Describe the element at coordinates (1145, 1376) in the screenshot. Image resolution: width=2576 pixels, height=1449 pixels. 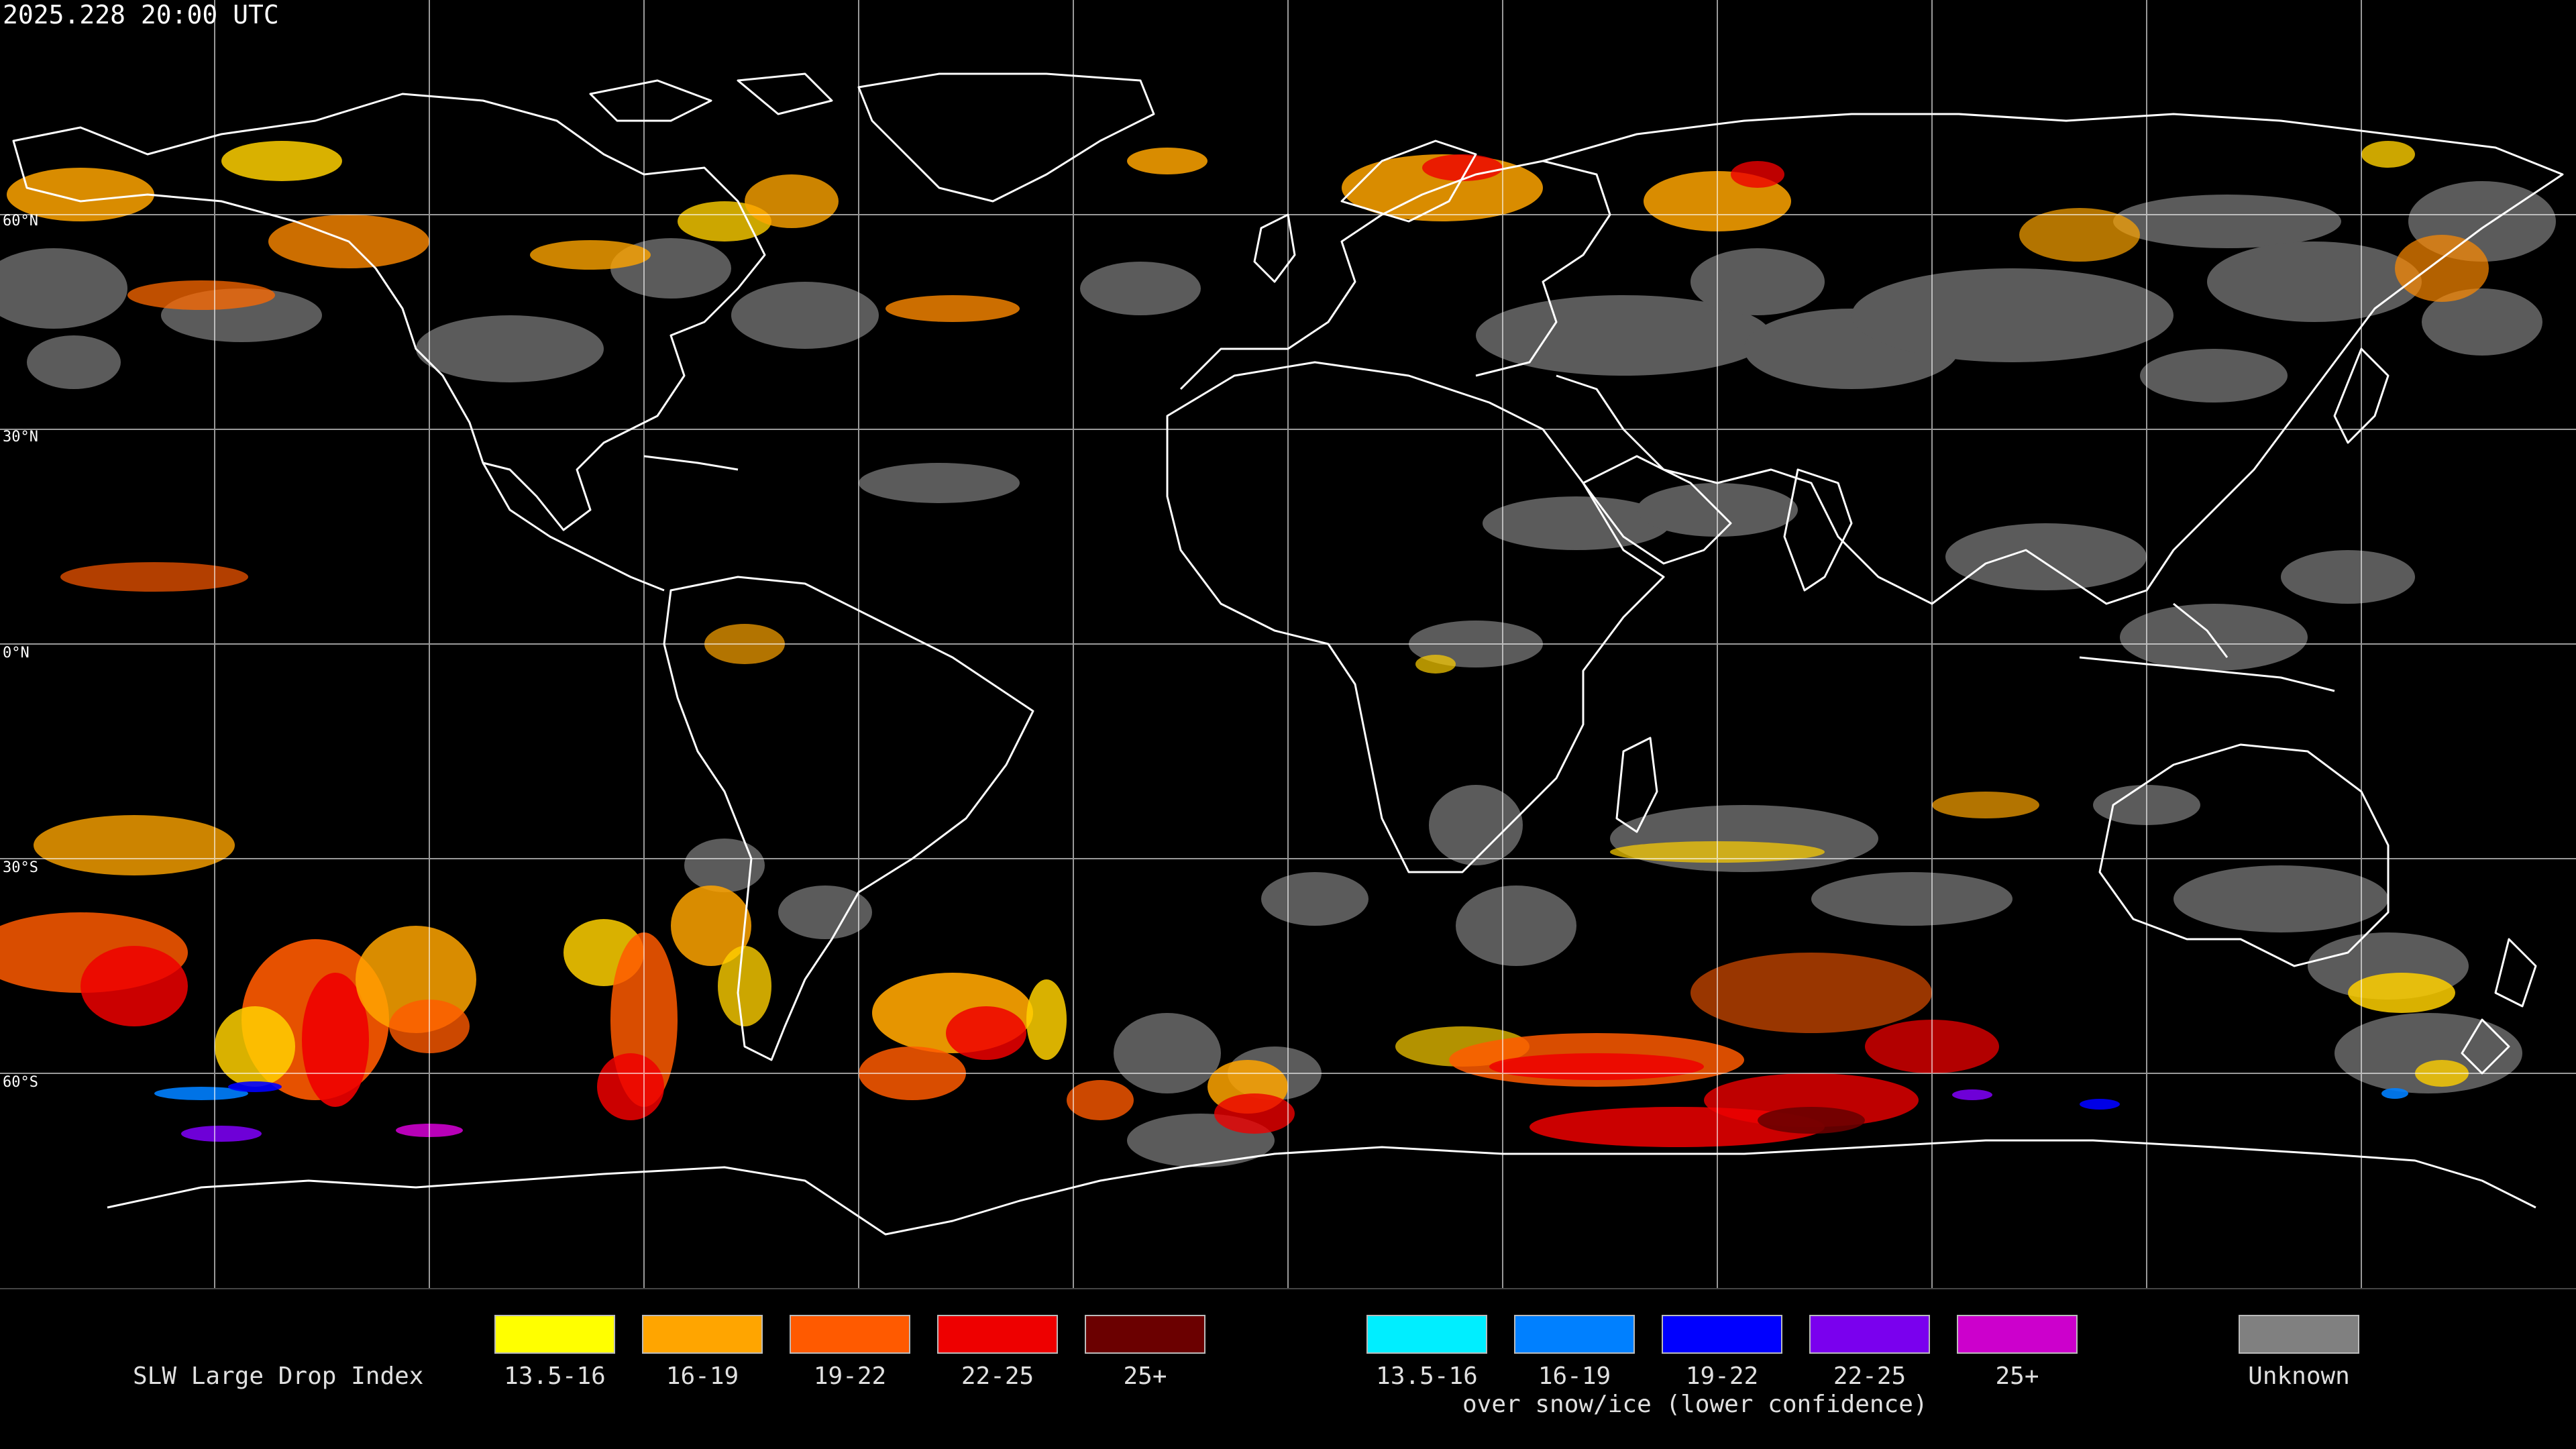
I see `legend-label-25-plus: 25+` at that location.